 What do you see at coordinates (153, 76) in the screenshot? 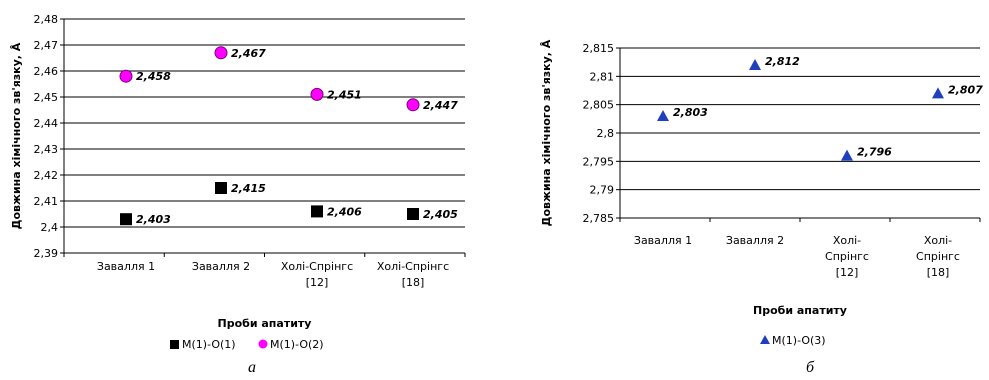
I see `data-label: 2,458` at bounding box center [153, 76].